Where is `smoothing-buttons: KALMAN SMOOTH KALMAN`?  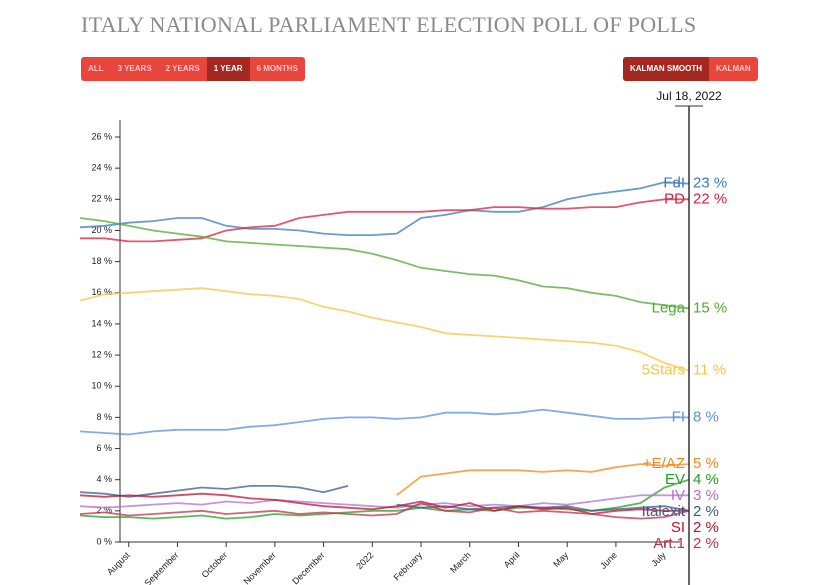
smoothing-buttons: KALMAN SMOOTH KALMAN is located at coordinates (690, 69).